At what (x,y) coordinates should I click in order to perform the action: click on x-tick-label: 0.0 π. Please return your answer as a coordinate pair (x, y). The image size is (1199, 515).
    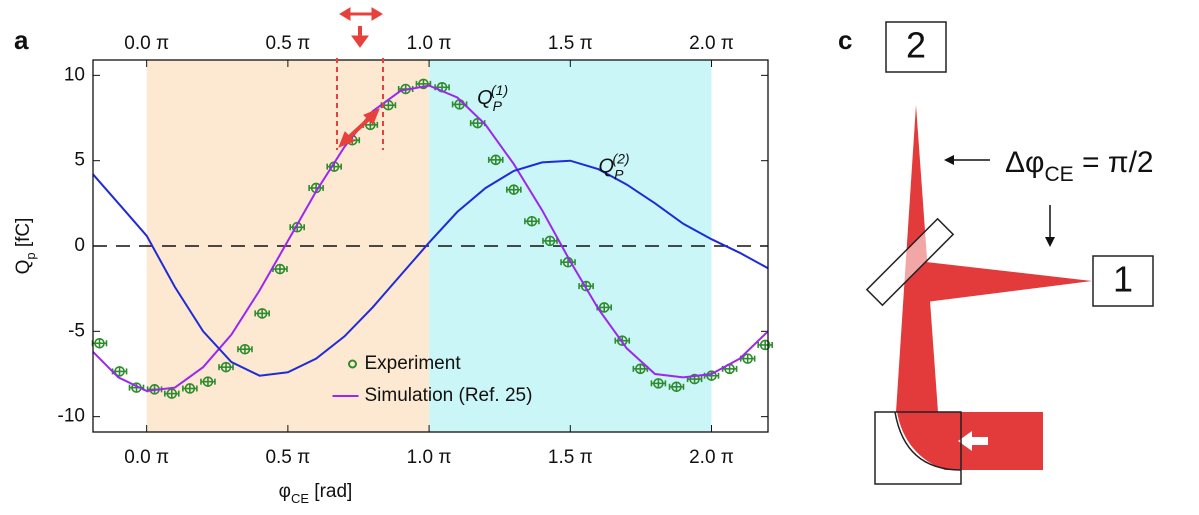
    Looking at the image, I should click on (146, 457).